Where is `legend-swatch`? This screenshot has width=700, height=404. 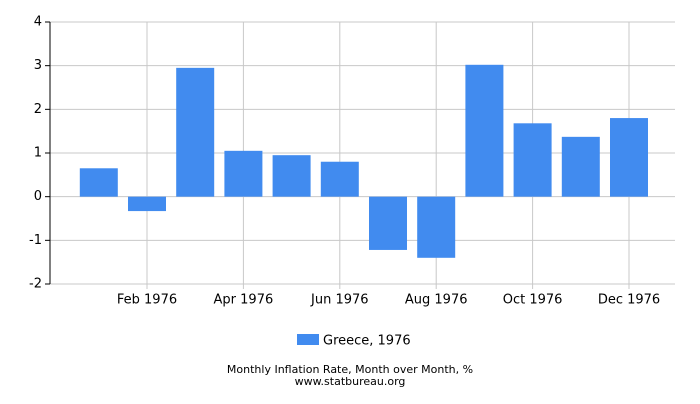 legend-swatch is located at coordinates (308, 339).